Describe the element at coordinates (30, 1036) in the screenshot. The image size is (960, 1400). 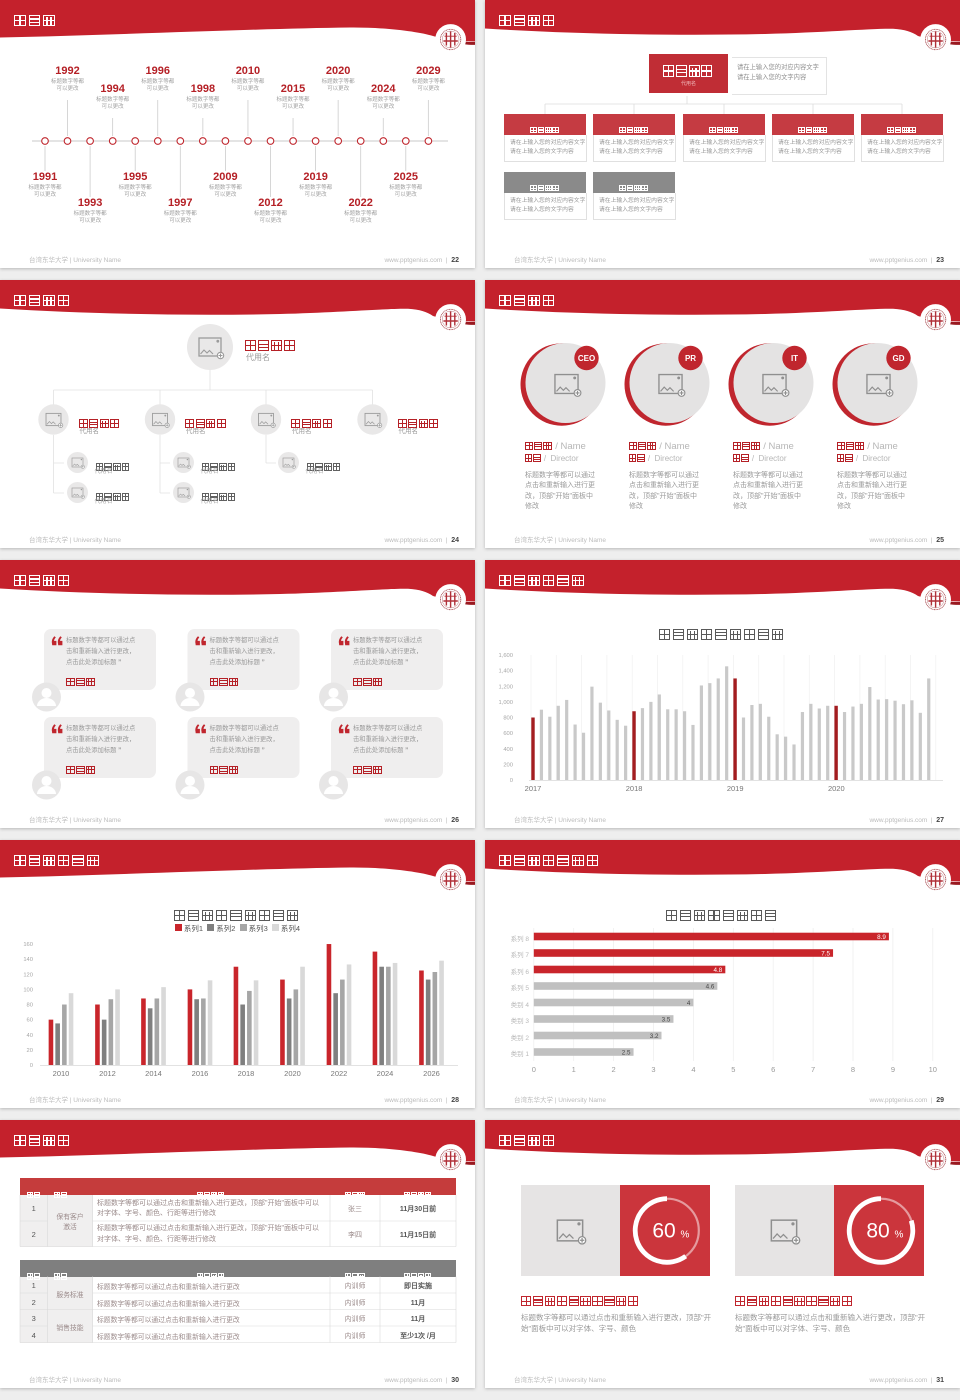
I see `svg-text: 40` at that location.